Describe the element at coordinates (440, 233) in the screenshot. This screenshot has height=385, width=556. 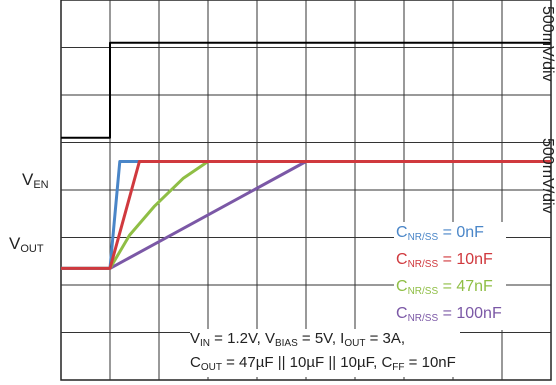
I see `legend-entry-0nf: CNR/SS = 0nF` at that location.